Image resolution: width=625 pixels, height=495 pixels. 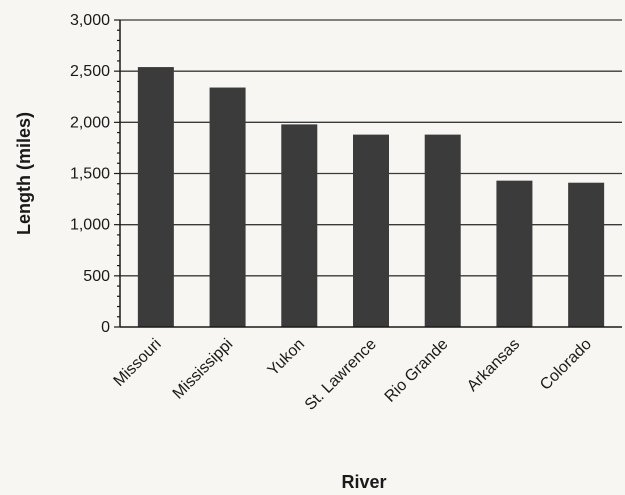 What do you see at coordinates (566, 365) in the screenshot?
I see `x-tick-label: Colorado` at bounding box center [566, 365].